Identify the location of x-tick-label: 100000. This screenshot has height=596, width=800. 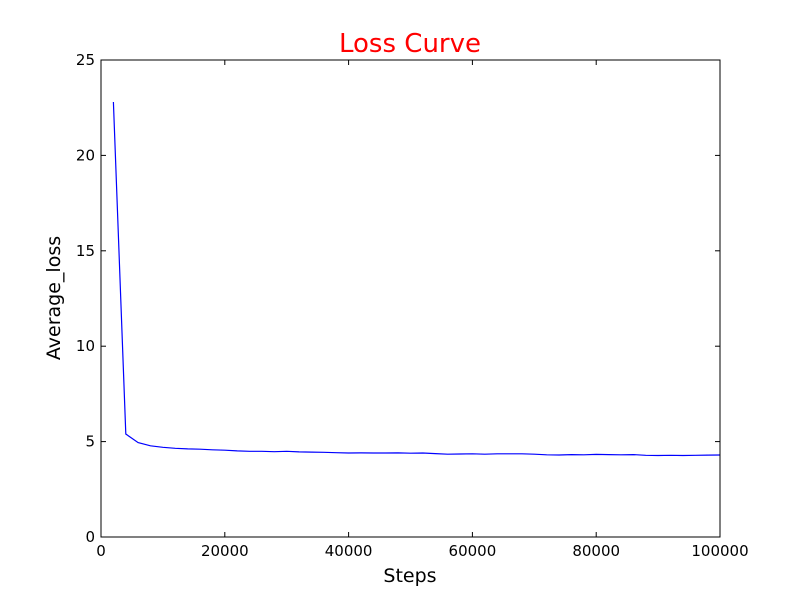
(719, 551).